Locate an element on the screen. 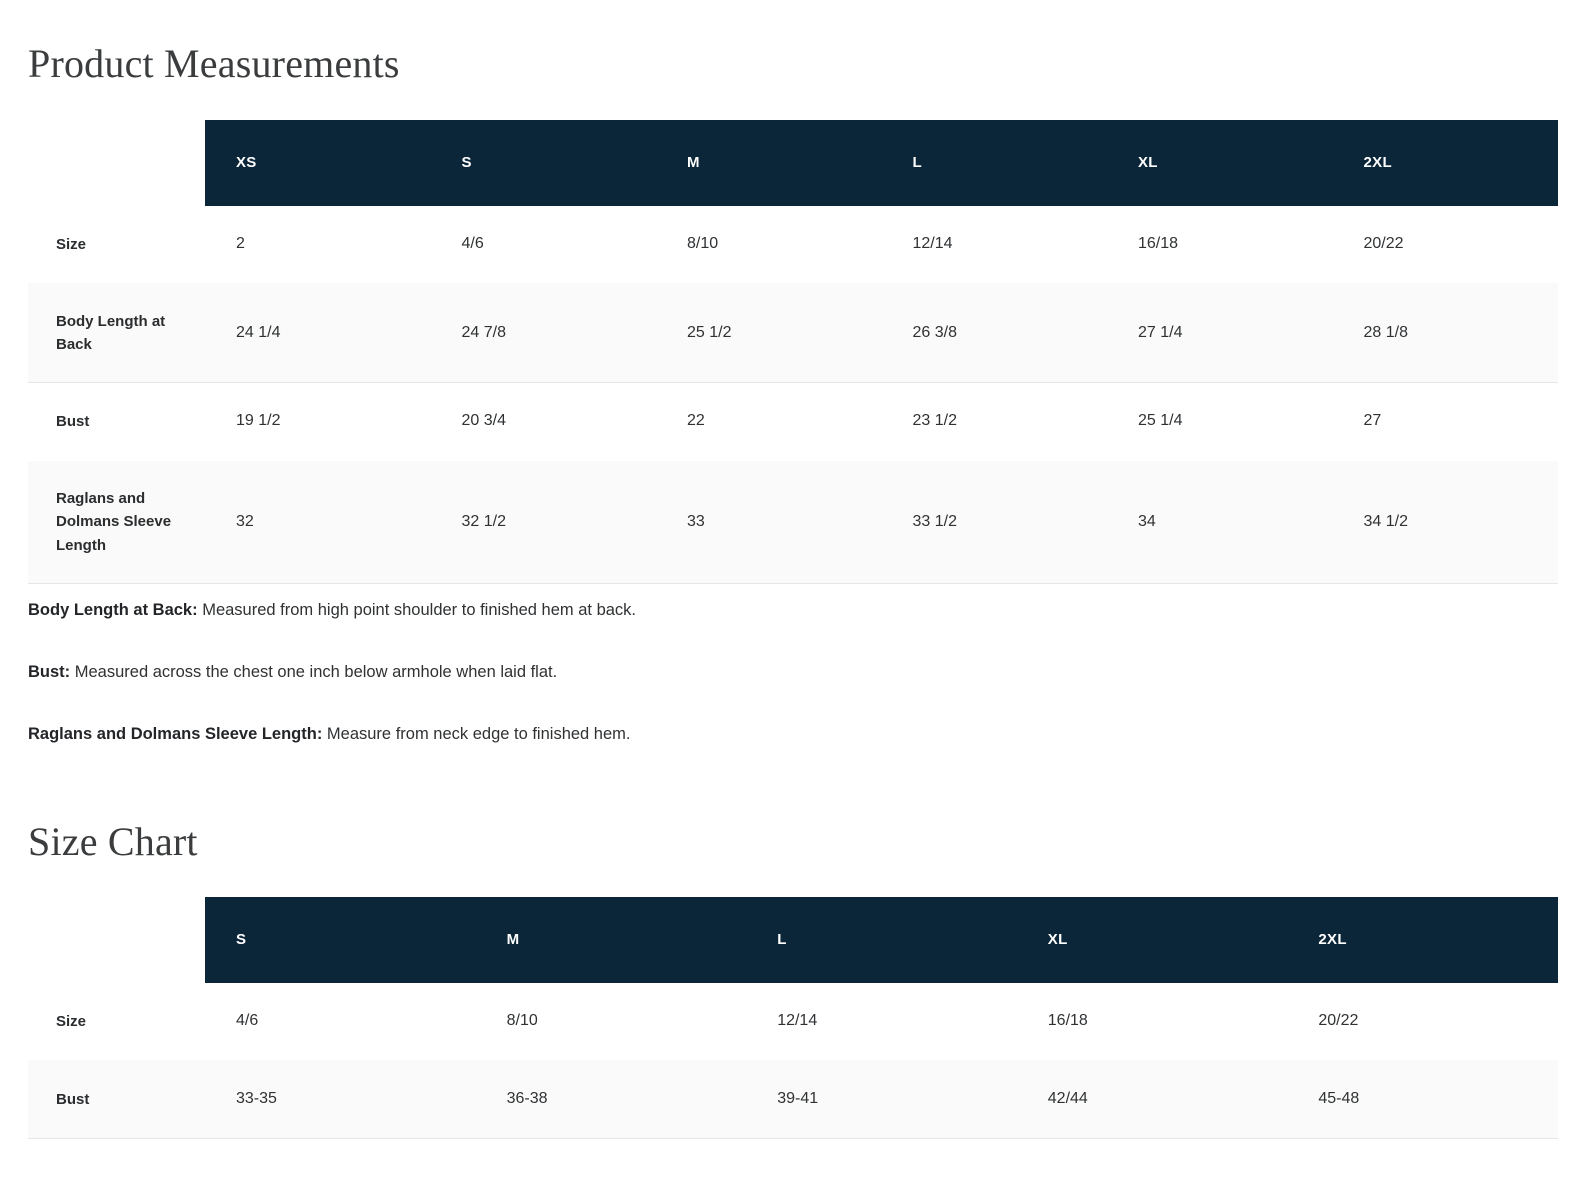  cell-value: 32 1/2 is located at coordinates (483, 521).